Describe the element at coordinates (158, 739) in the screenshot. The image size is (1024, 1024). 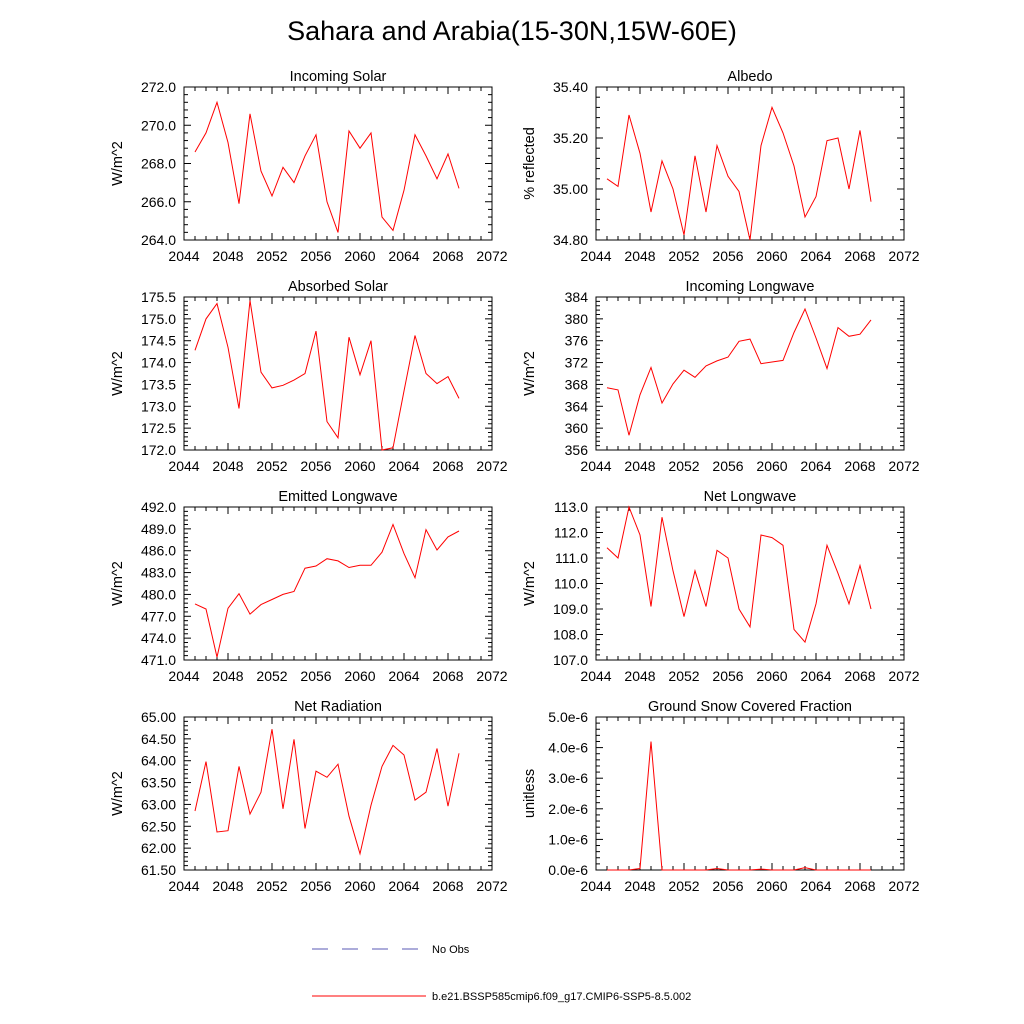
I see `y-tick-label: 64.50` at that location.